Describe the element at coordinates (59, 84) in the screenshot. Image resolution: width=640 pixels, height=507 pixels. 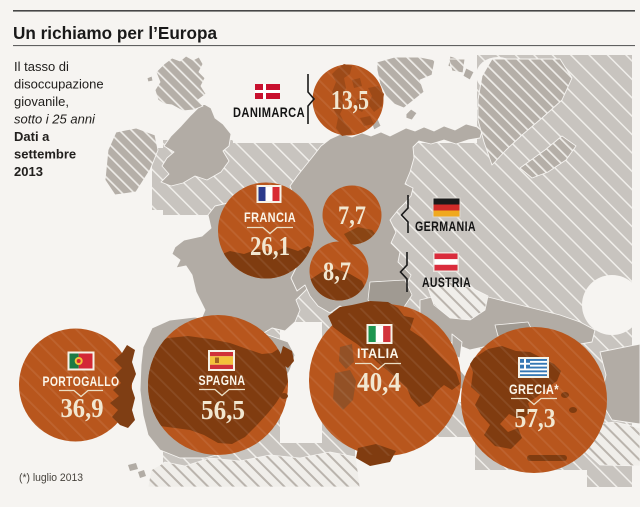
I see `svg-text: disoccupazione` at that location.